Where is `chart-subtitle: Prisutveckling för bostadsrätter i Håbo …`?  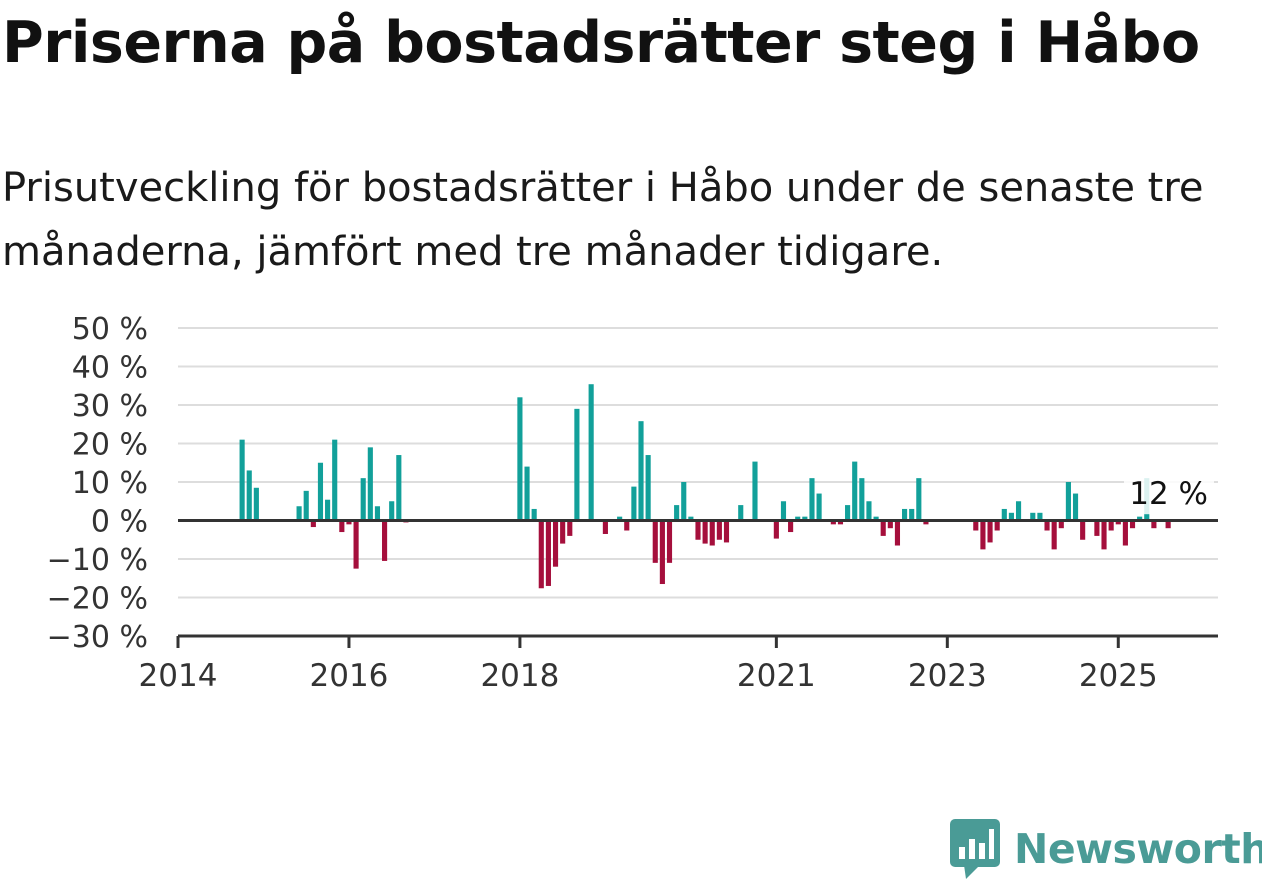
chart-subtitle: Prisutveckling för bostadsrätter i Håbo … is located at coordinates (603, 220).